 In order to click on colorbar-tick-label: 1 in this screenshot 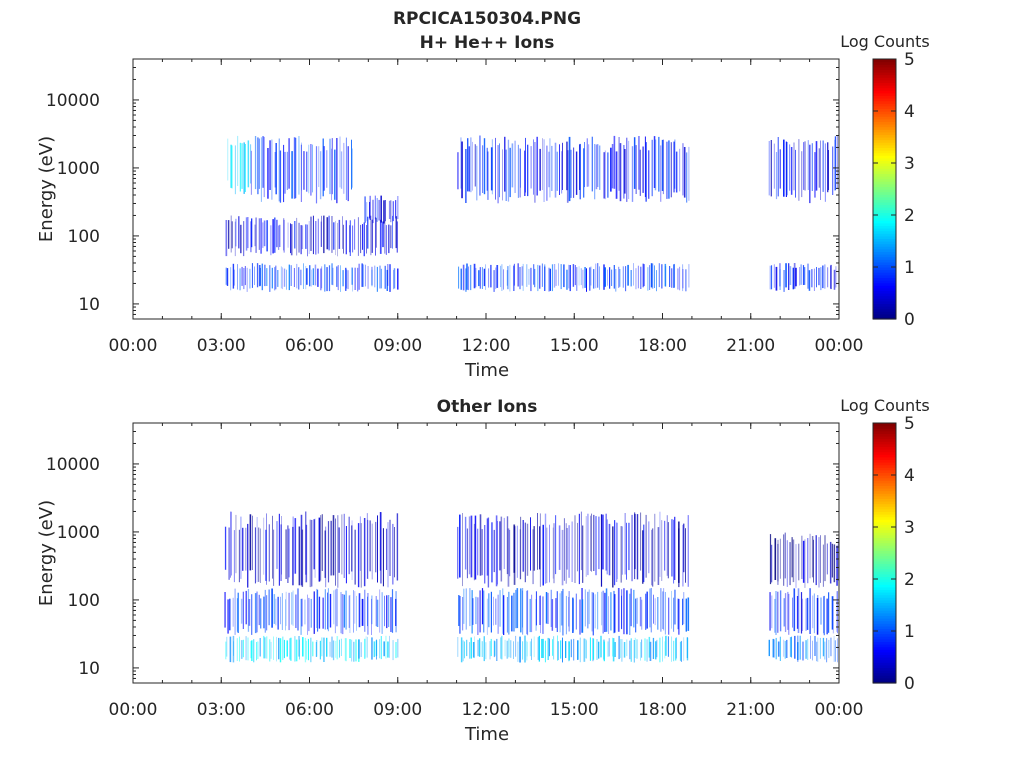, I will do `click(909, 632)`.